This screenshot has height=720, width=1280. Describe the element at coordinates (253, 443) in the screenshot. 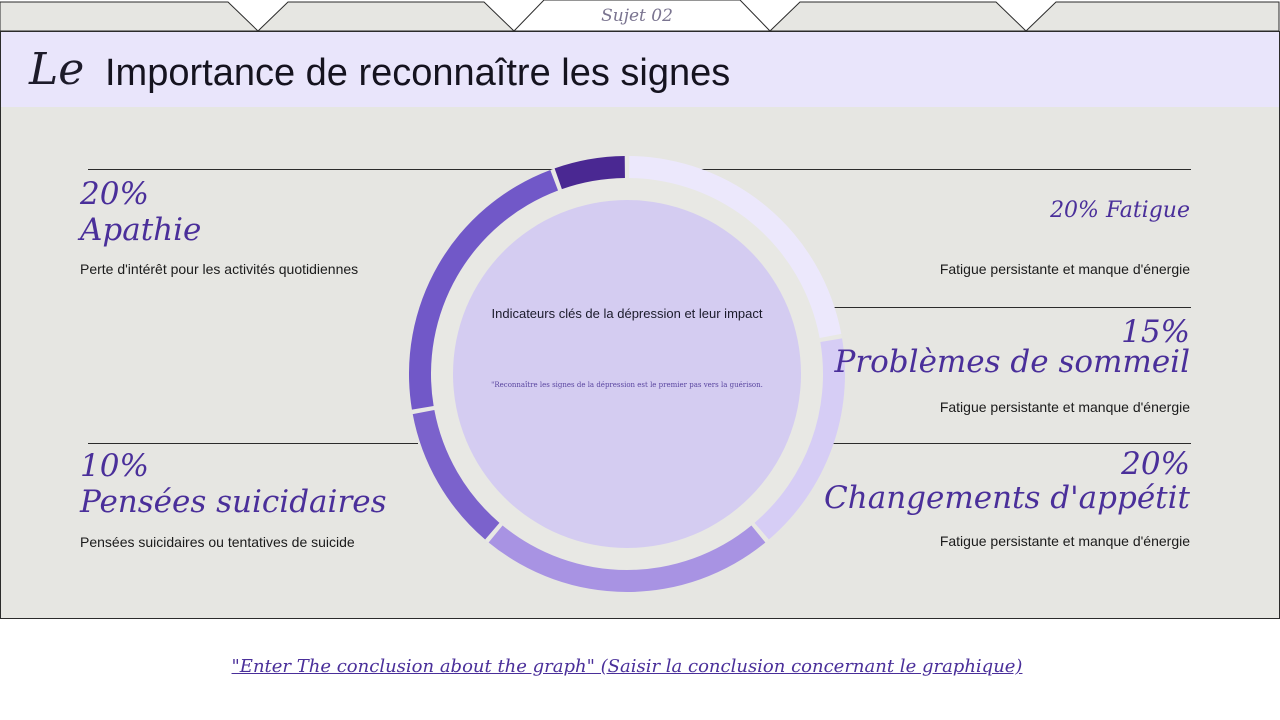

I see `rule-suicidaires` at that location.